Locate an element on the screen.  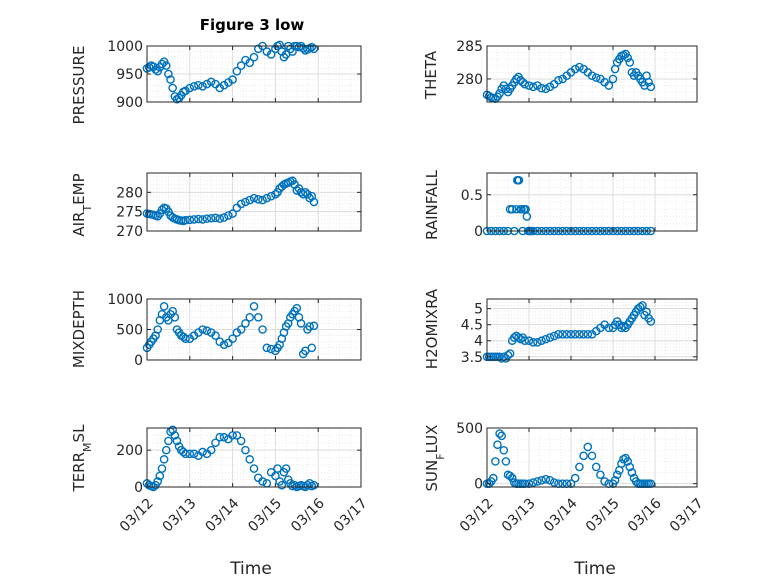
y-tick-label: 950 is located at coordinates (129, 75).